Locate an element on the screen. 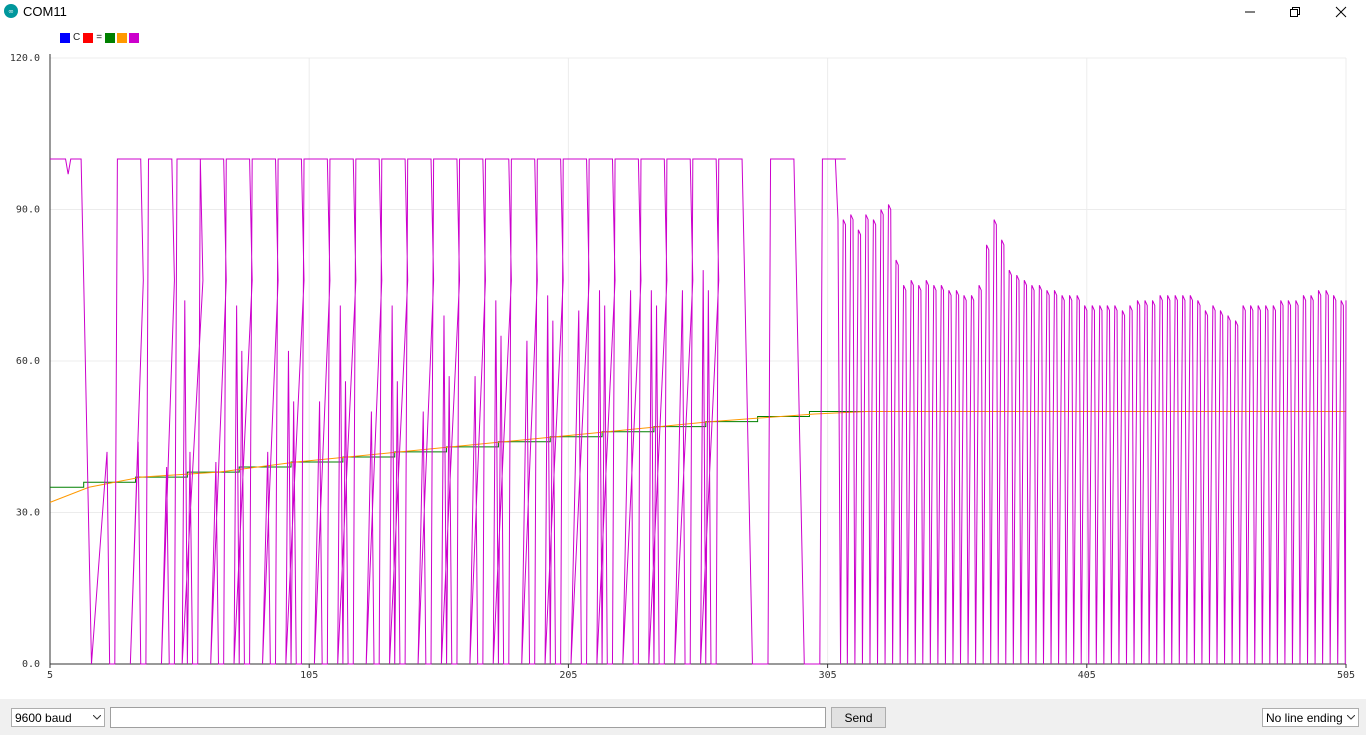 The height and width of the screenshot is (735, 1366). close-icon is located at coordinates (1341, 12).